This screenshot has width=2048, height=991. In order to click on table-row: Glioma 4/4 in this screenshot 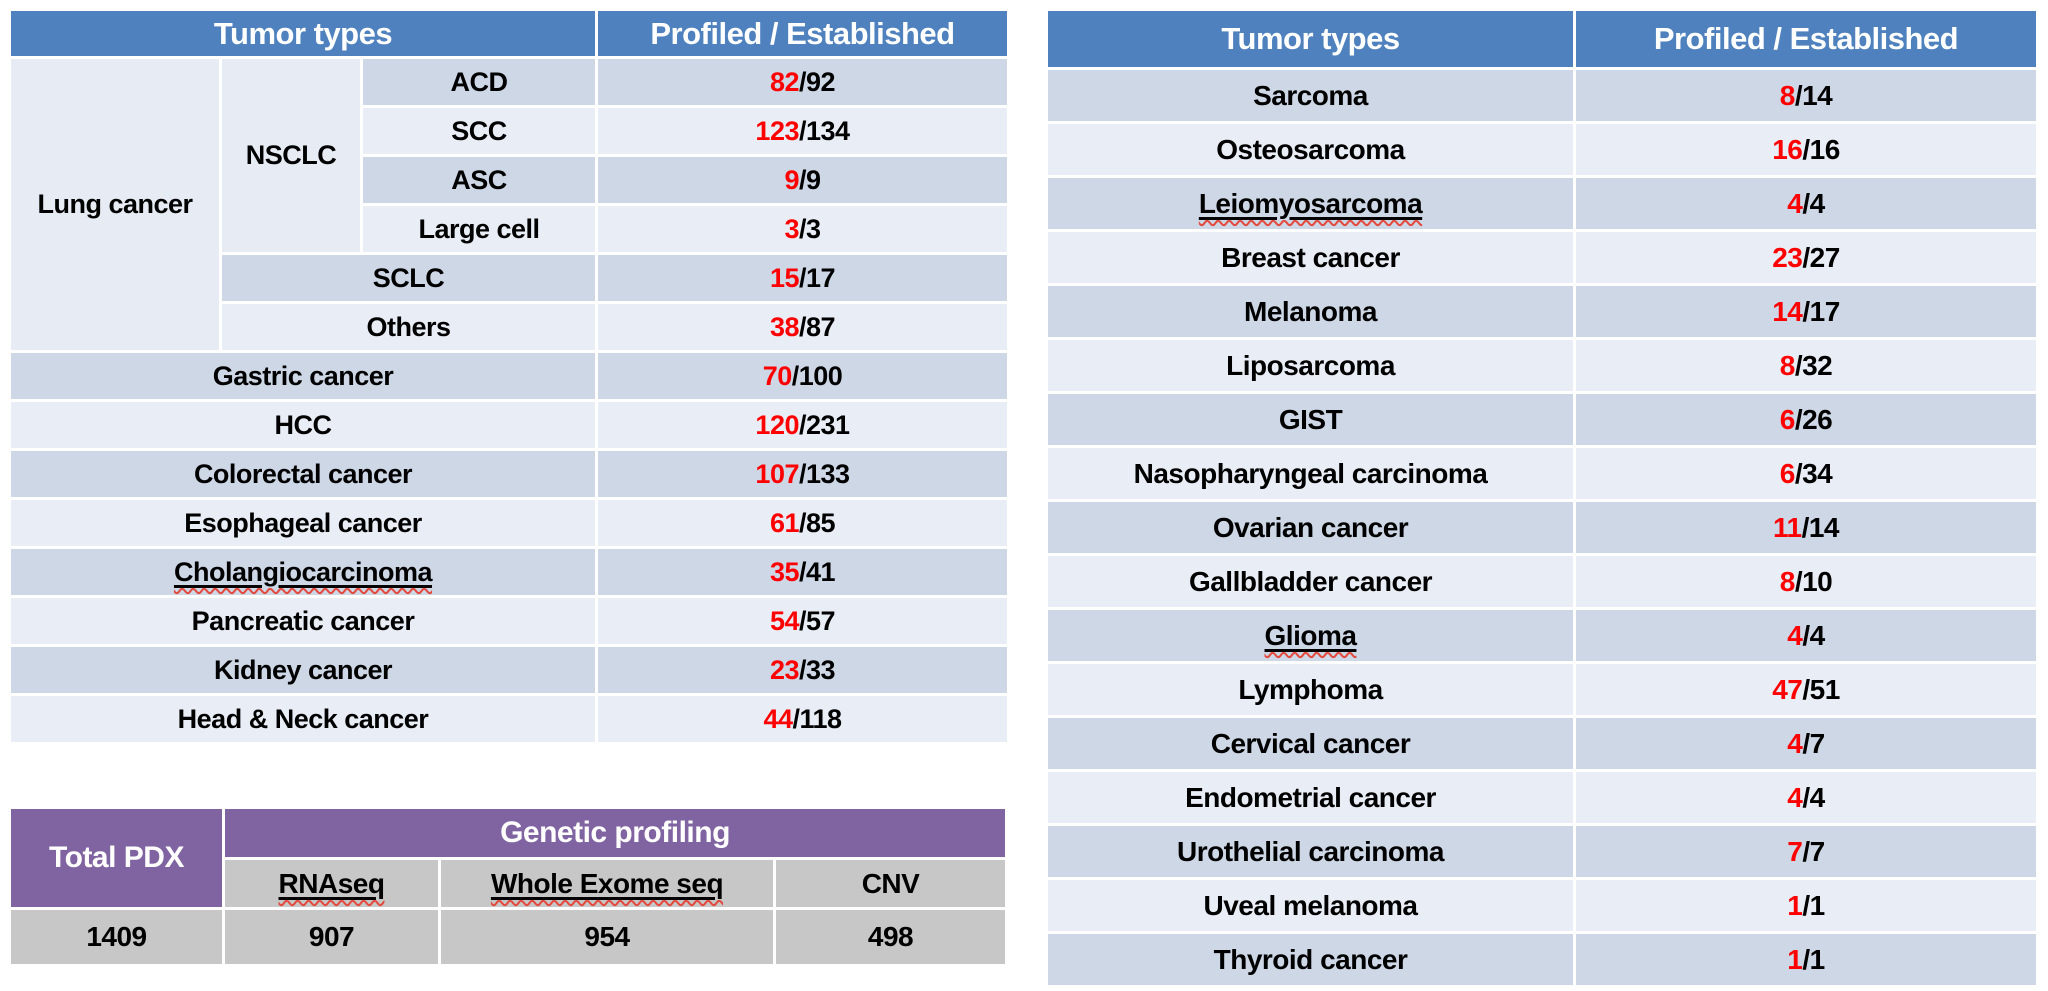, I will do `click(1542, 635)`.